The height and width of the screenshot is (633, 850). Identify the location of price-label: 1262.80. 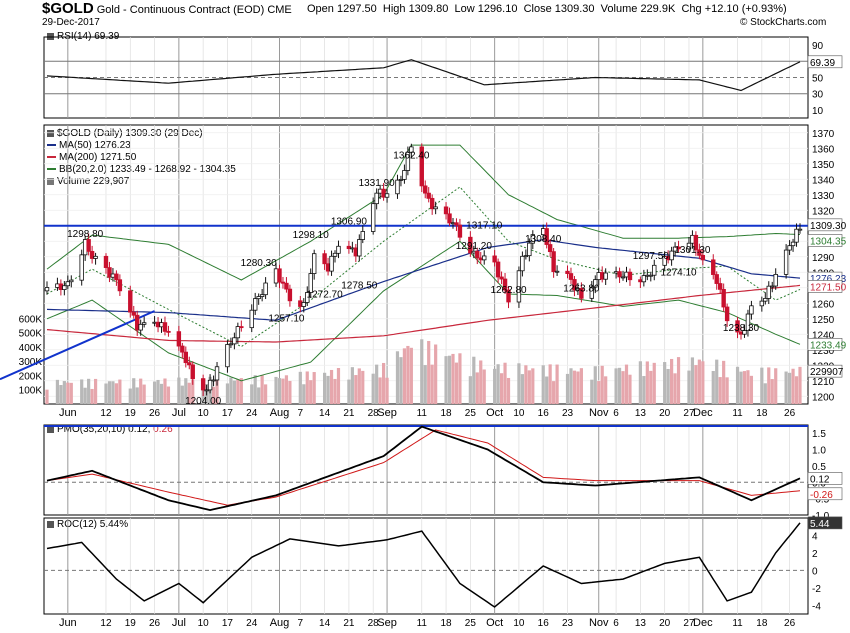
(508, 290).